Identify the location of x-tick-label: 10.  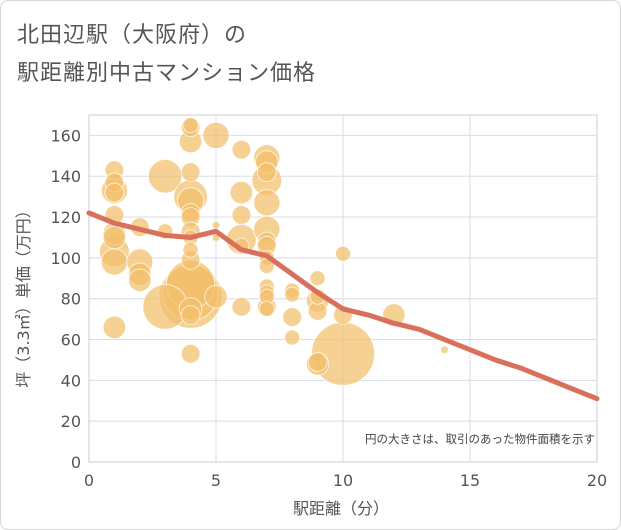
(343, 480).